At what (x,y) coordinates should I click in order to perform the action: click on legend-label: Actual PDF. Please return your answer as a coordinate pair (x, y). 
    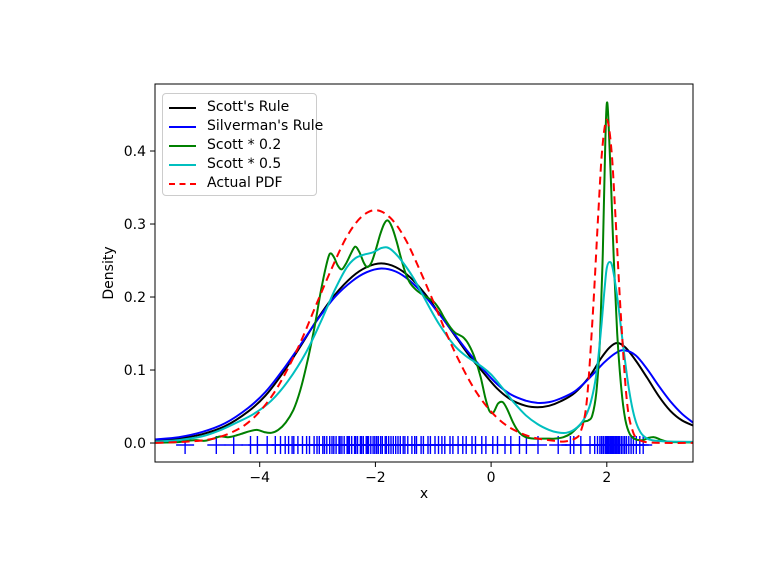
    Looking at the image, I should click on (245, 183).